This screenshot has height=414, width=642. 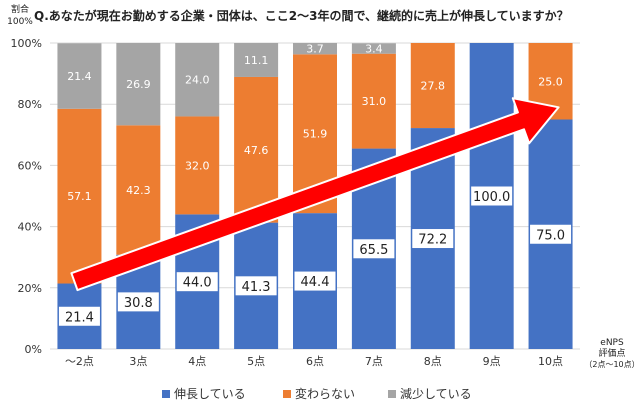 I want to click on value-label: 41.3, so click(x=256, y=287).